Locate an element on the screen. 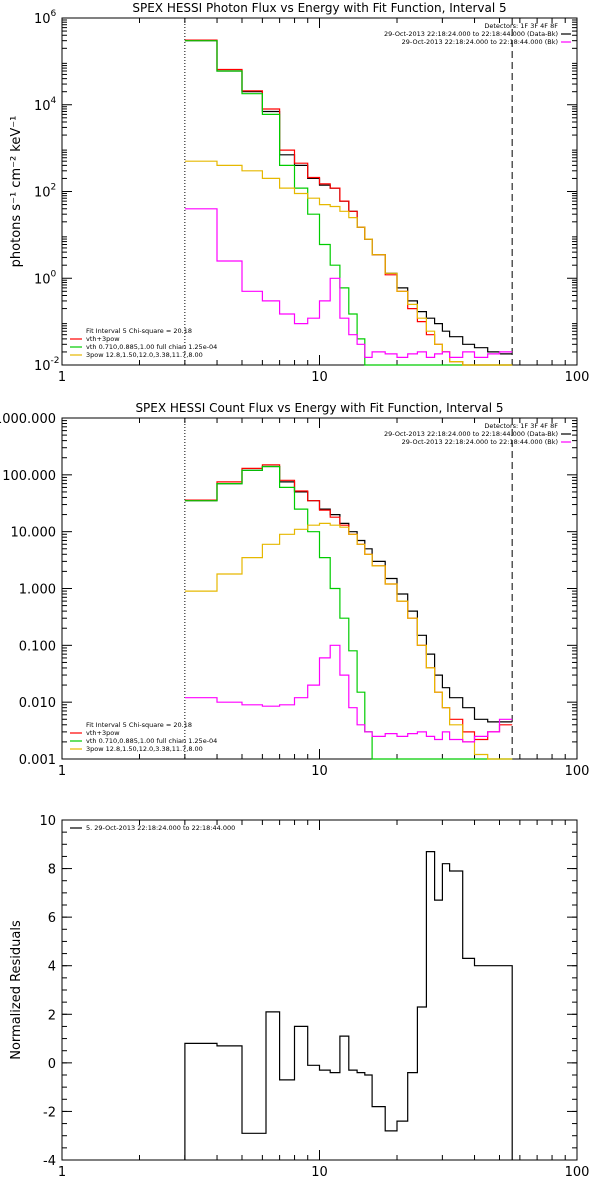  chart-2-legend-bottom-text: vth+3pow is located at coordinates (103, 733).